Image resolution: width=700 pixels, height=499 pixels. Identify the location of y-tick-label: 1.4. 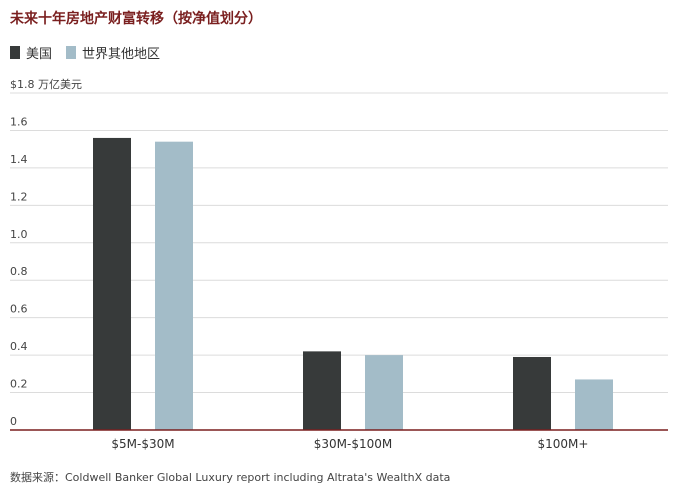
(19, 159).